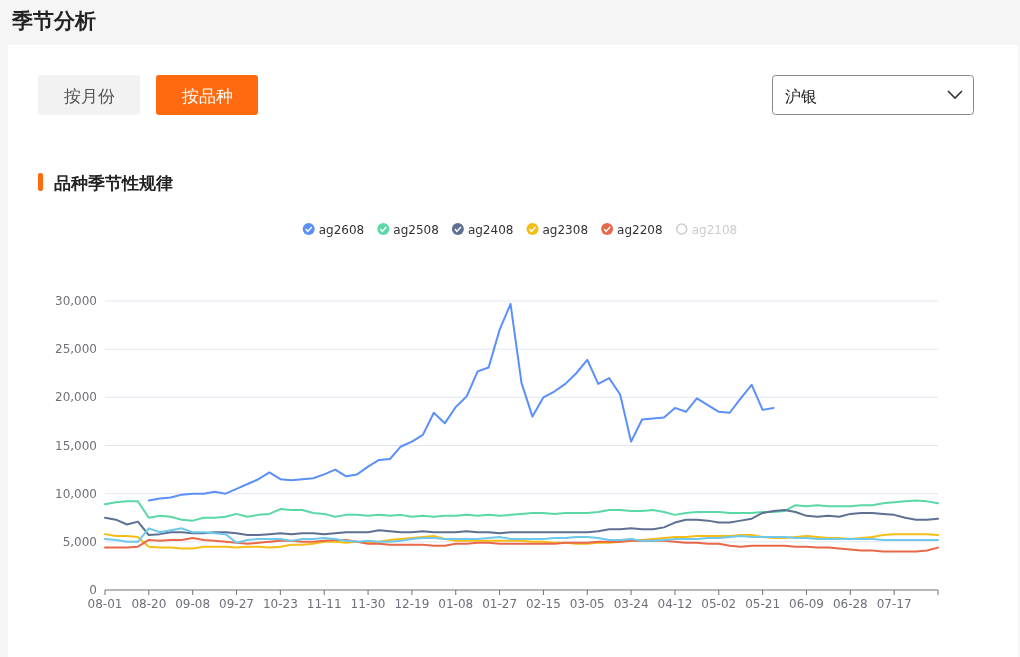 The height and width of the screenshot is (657, 1020). What do you see at coordinates (341, 229) in the screenshot?
I see `legend-label: ag2608` at bounding box center [341, 229].